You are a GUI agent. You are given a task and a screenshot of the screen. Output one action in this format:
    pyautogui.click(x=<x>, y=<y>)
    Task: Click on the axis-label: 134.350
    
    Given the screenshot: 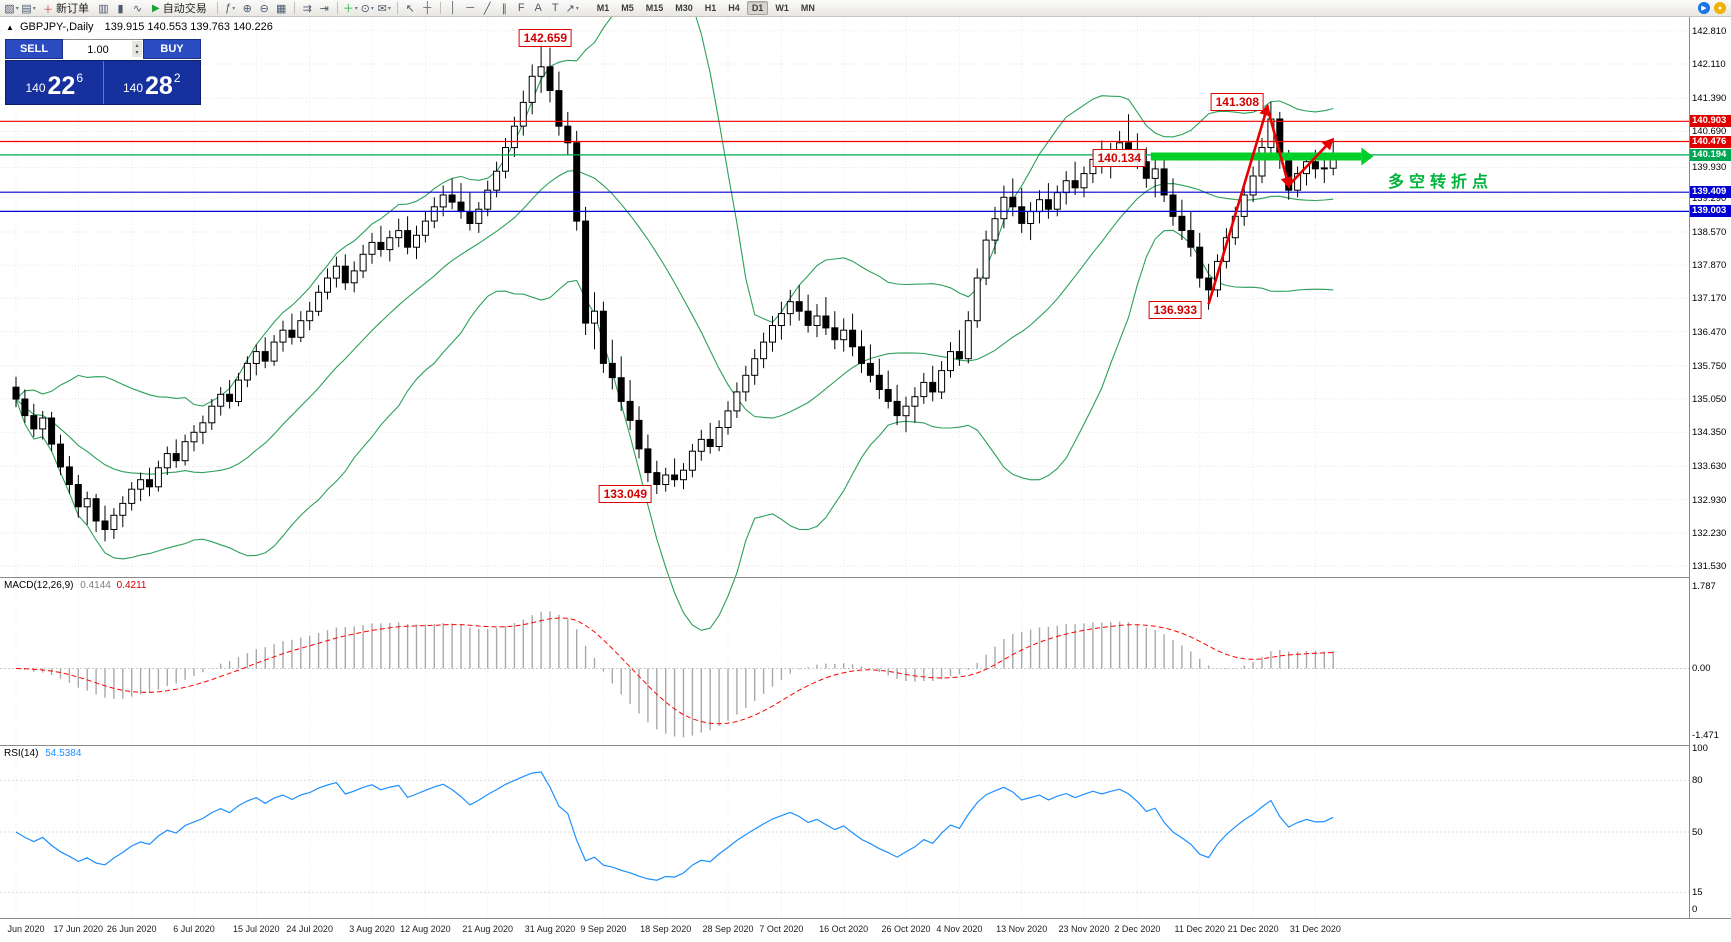 What is the action you would take?
    pyautogui.click(x=1709, y=433)
    